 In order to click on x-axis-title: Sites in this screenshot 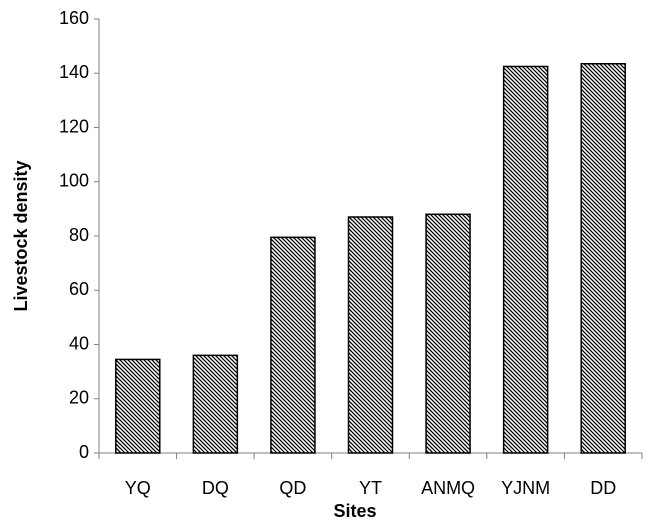, I will do `click(354, 511)`.